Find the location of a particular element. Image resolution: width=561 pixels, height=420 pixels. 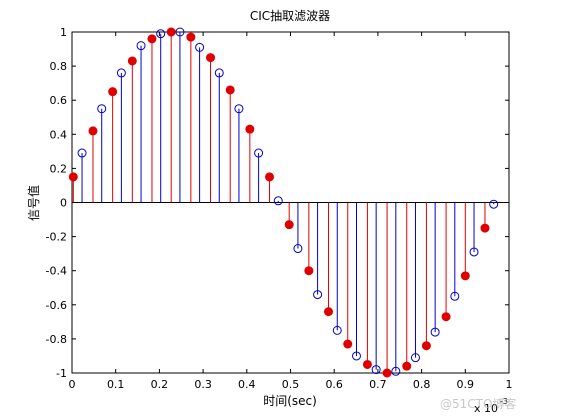

x-tick-label: 0.5 is located at coordinates (291, 384).